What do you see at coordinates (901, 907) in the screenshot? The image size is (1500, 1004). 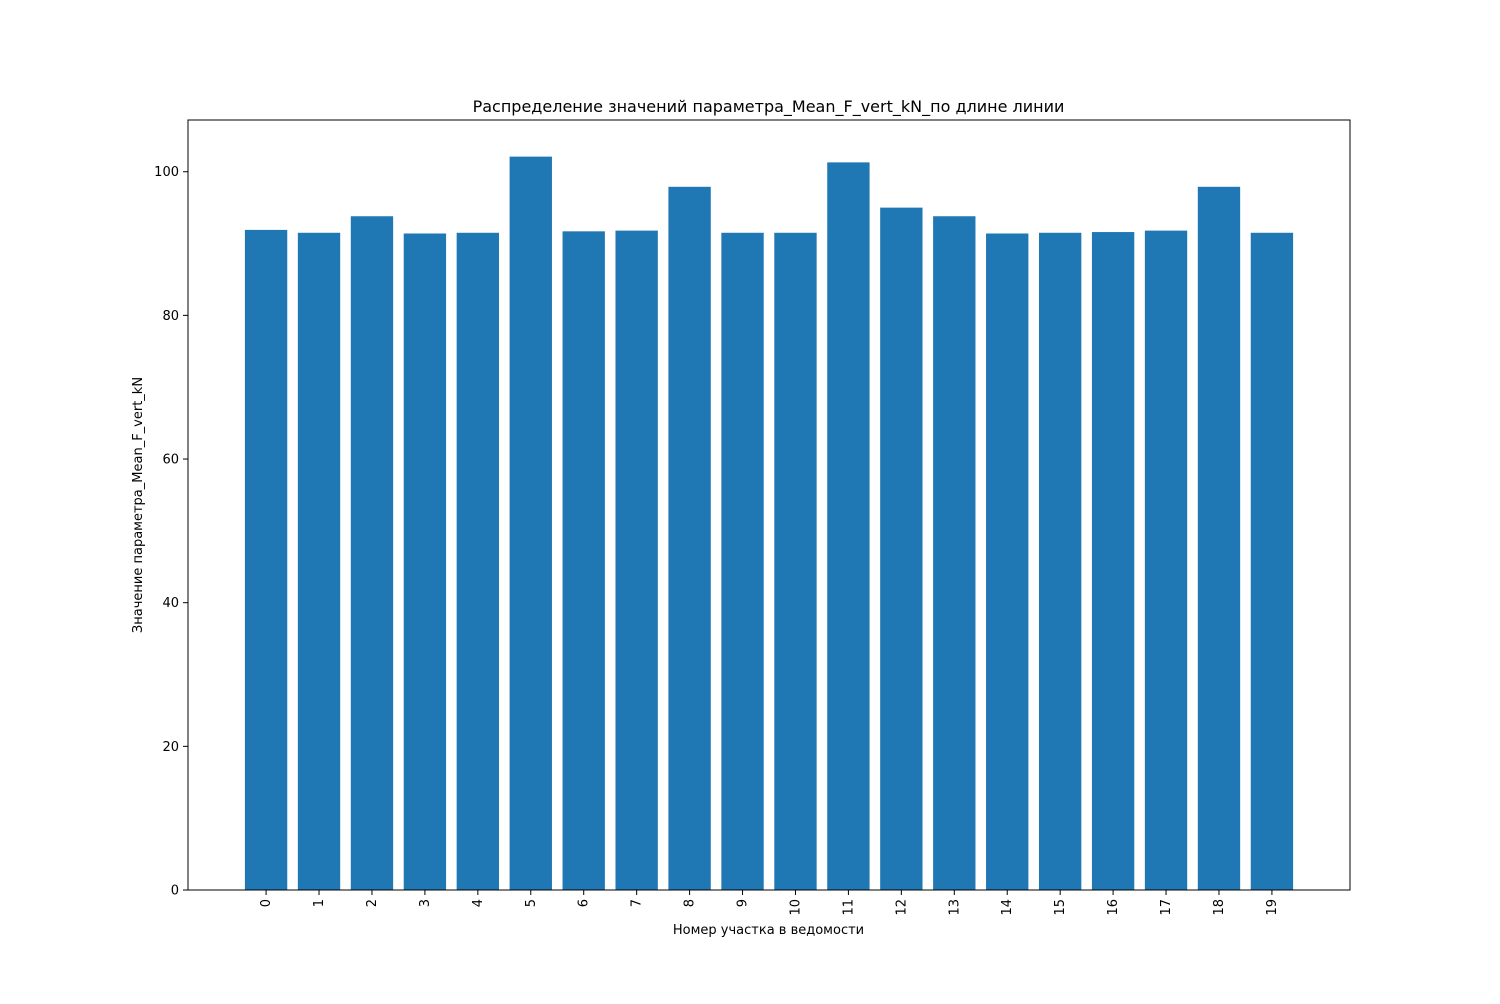 I see `x-tick-label: 12` at bounding box center [901, 907].